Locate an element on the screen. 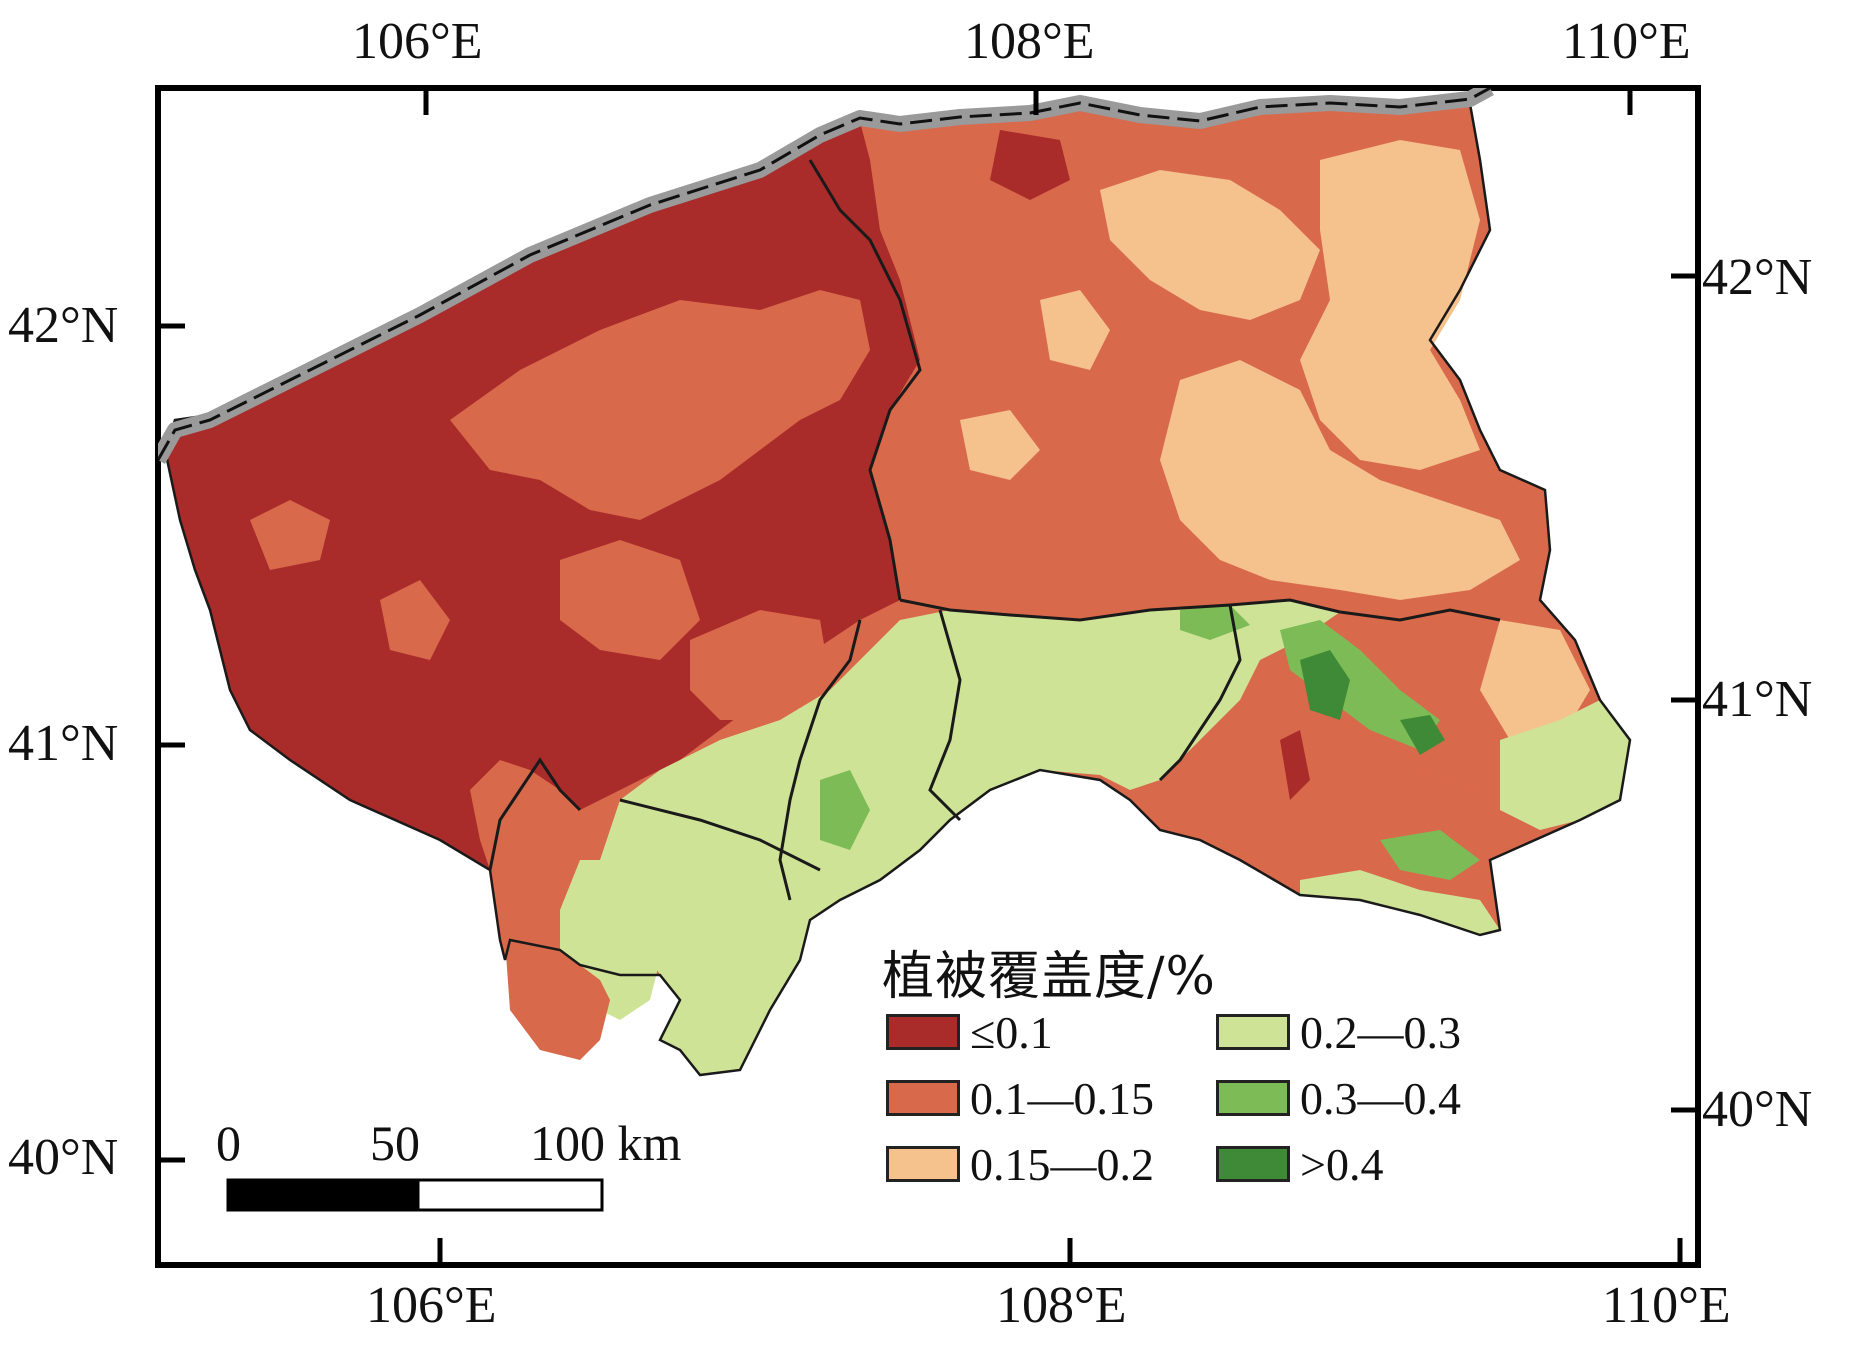 The height and width of the screenshot is (1348, 1852). legend-label: 0.15—0.2 is located at coordinates (1062, 1164).